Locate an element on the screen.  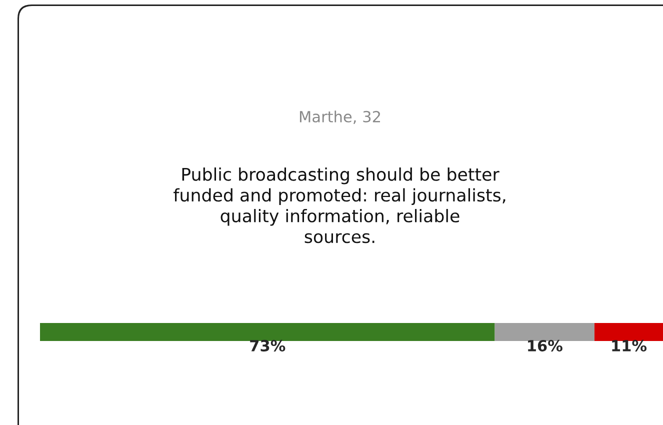
data-label: 73% is located at coordinates (268, 346).